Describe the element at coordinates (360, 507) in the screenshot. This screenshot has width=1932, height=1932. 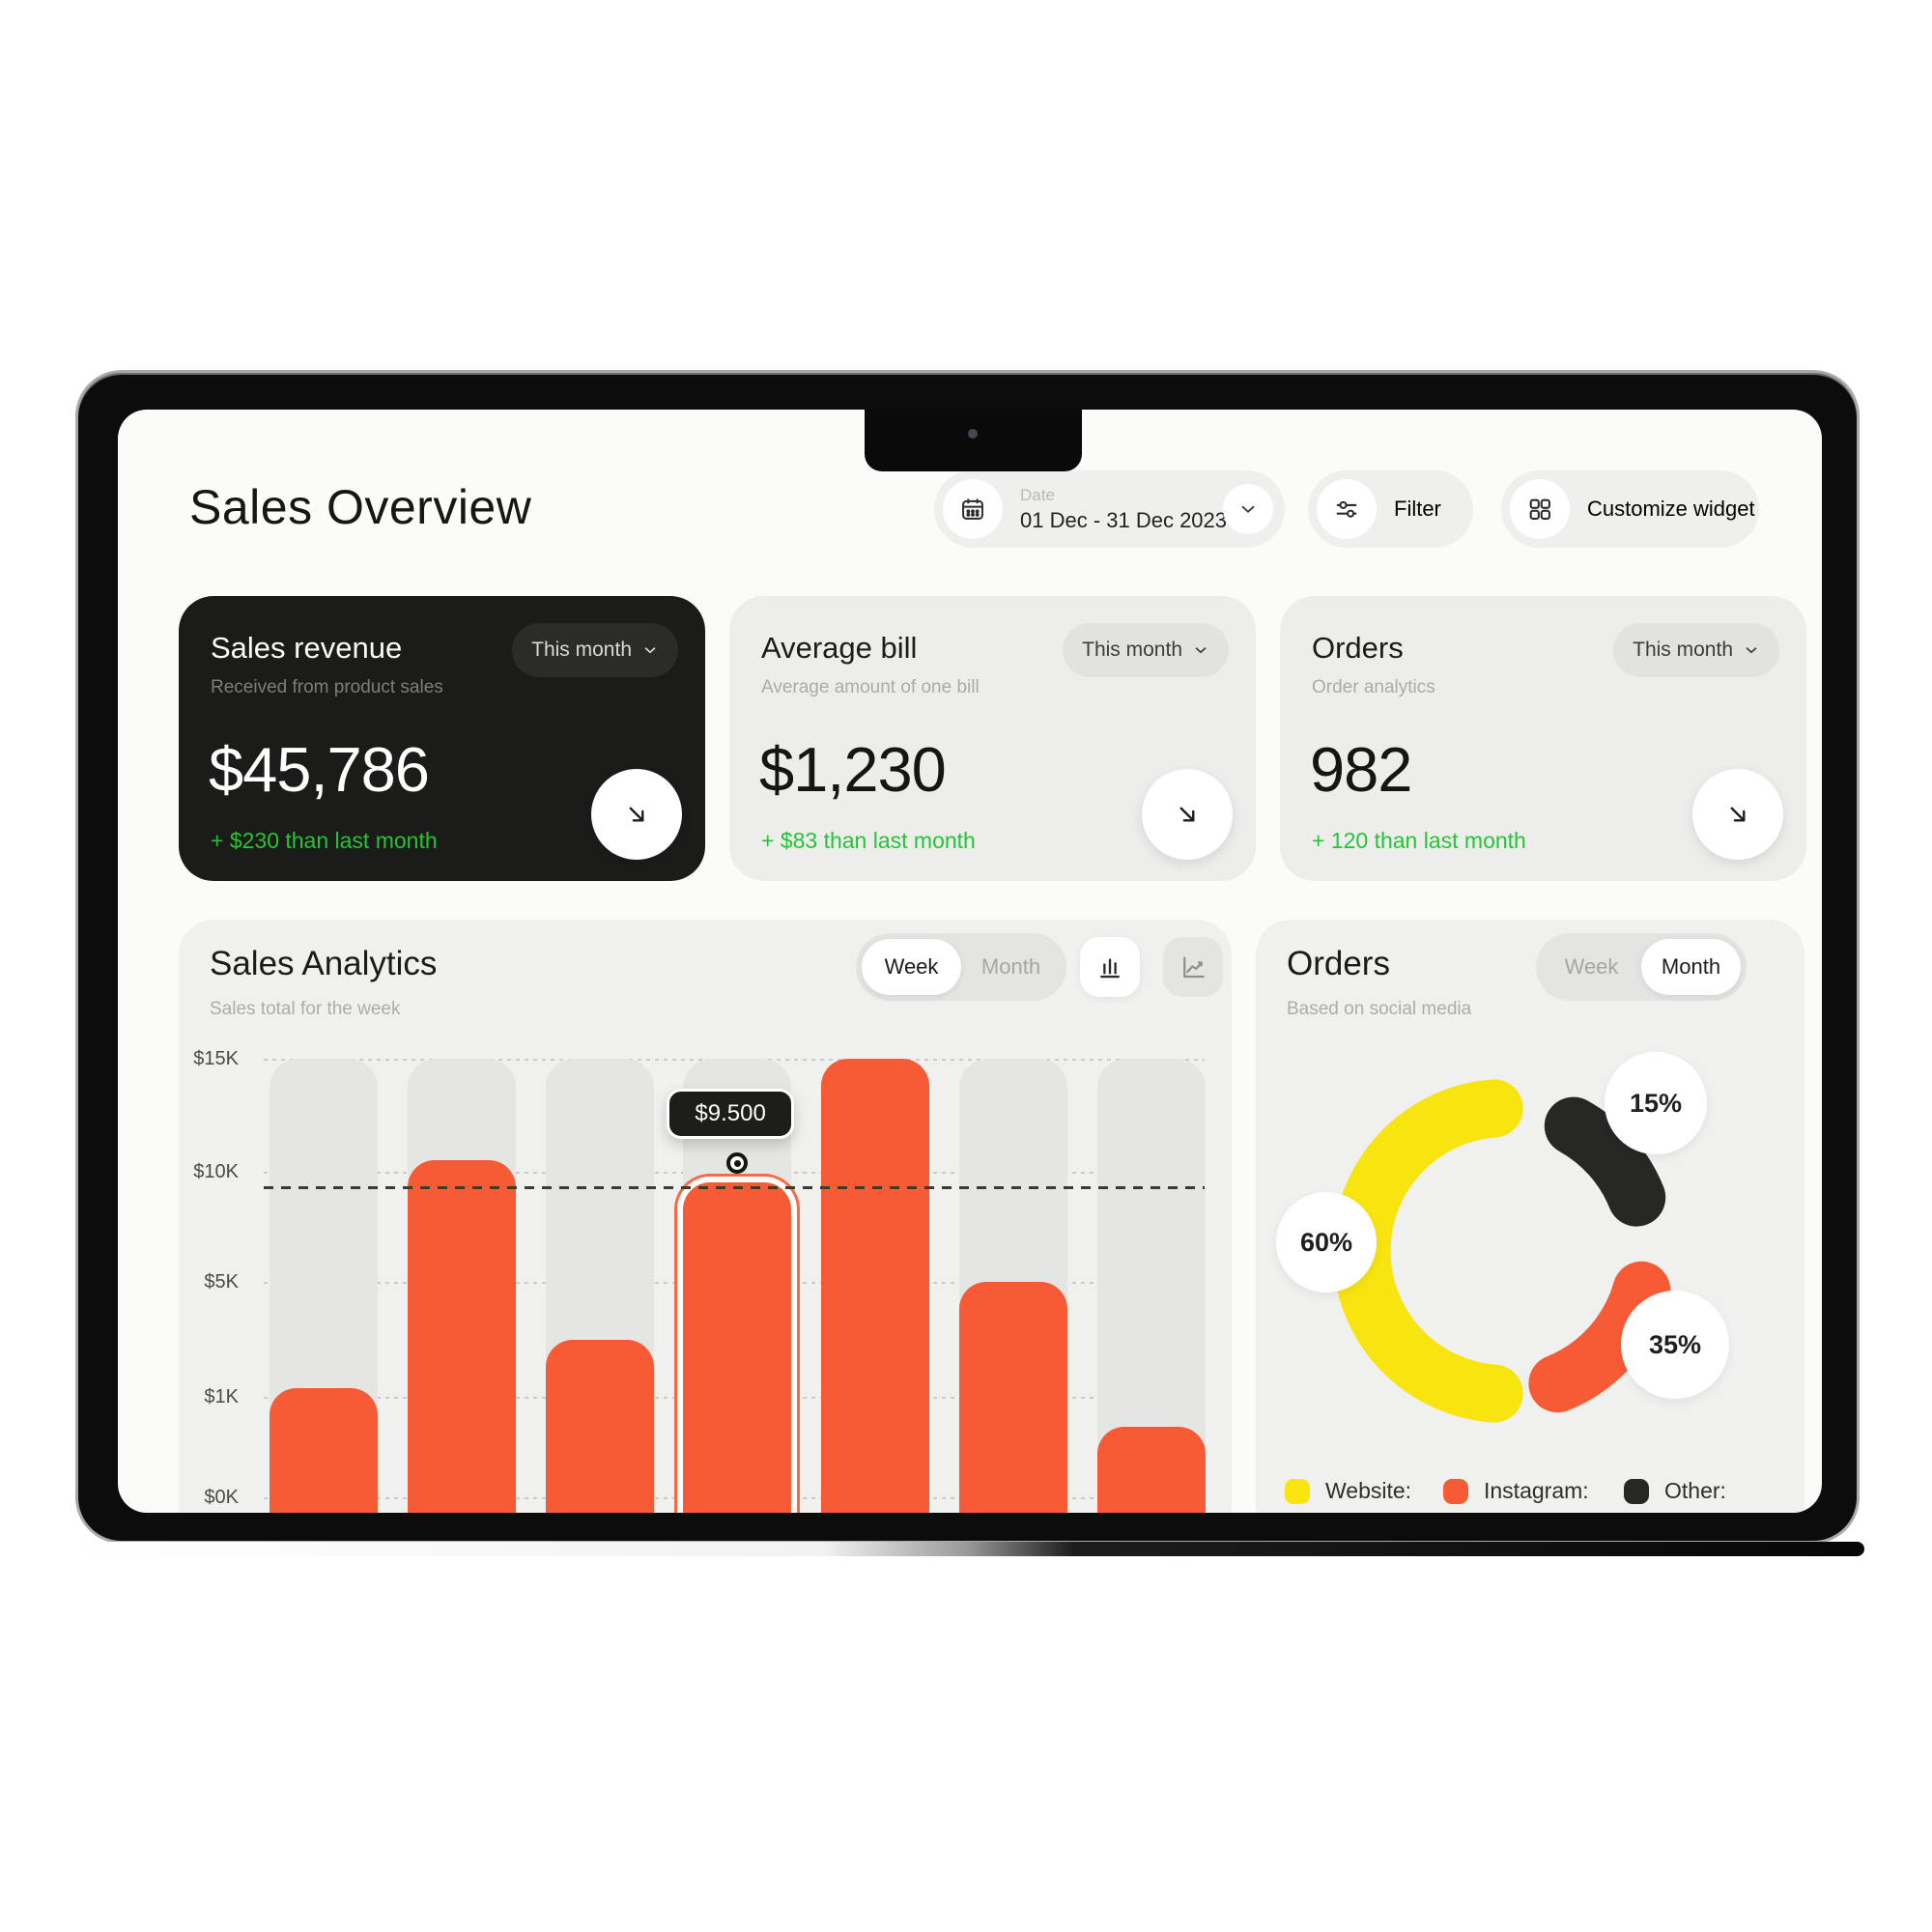
I see `page-title: Sales Overview` at that location.